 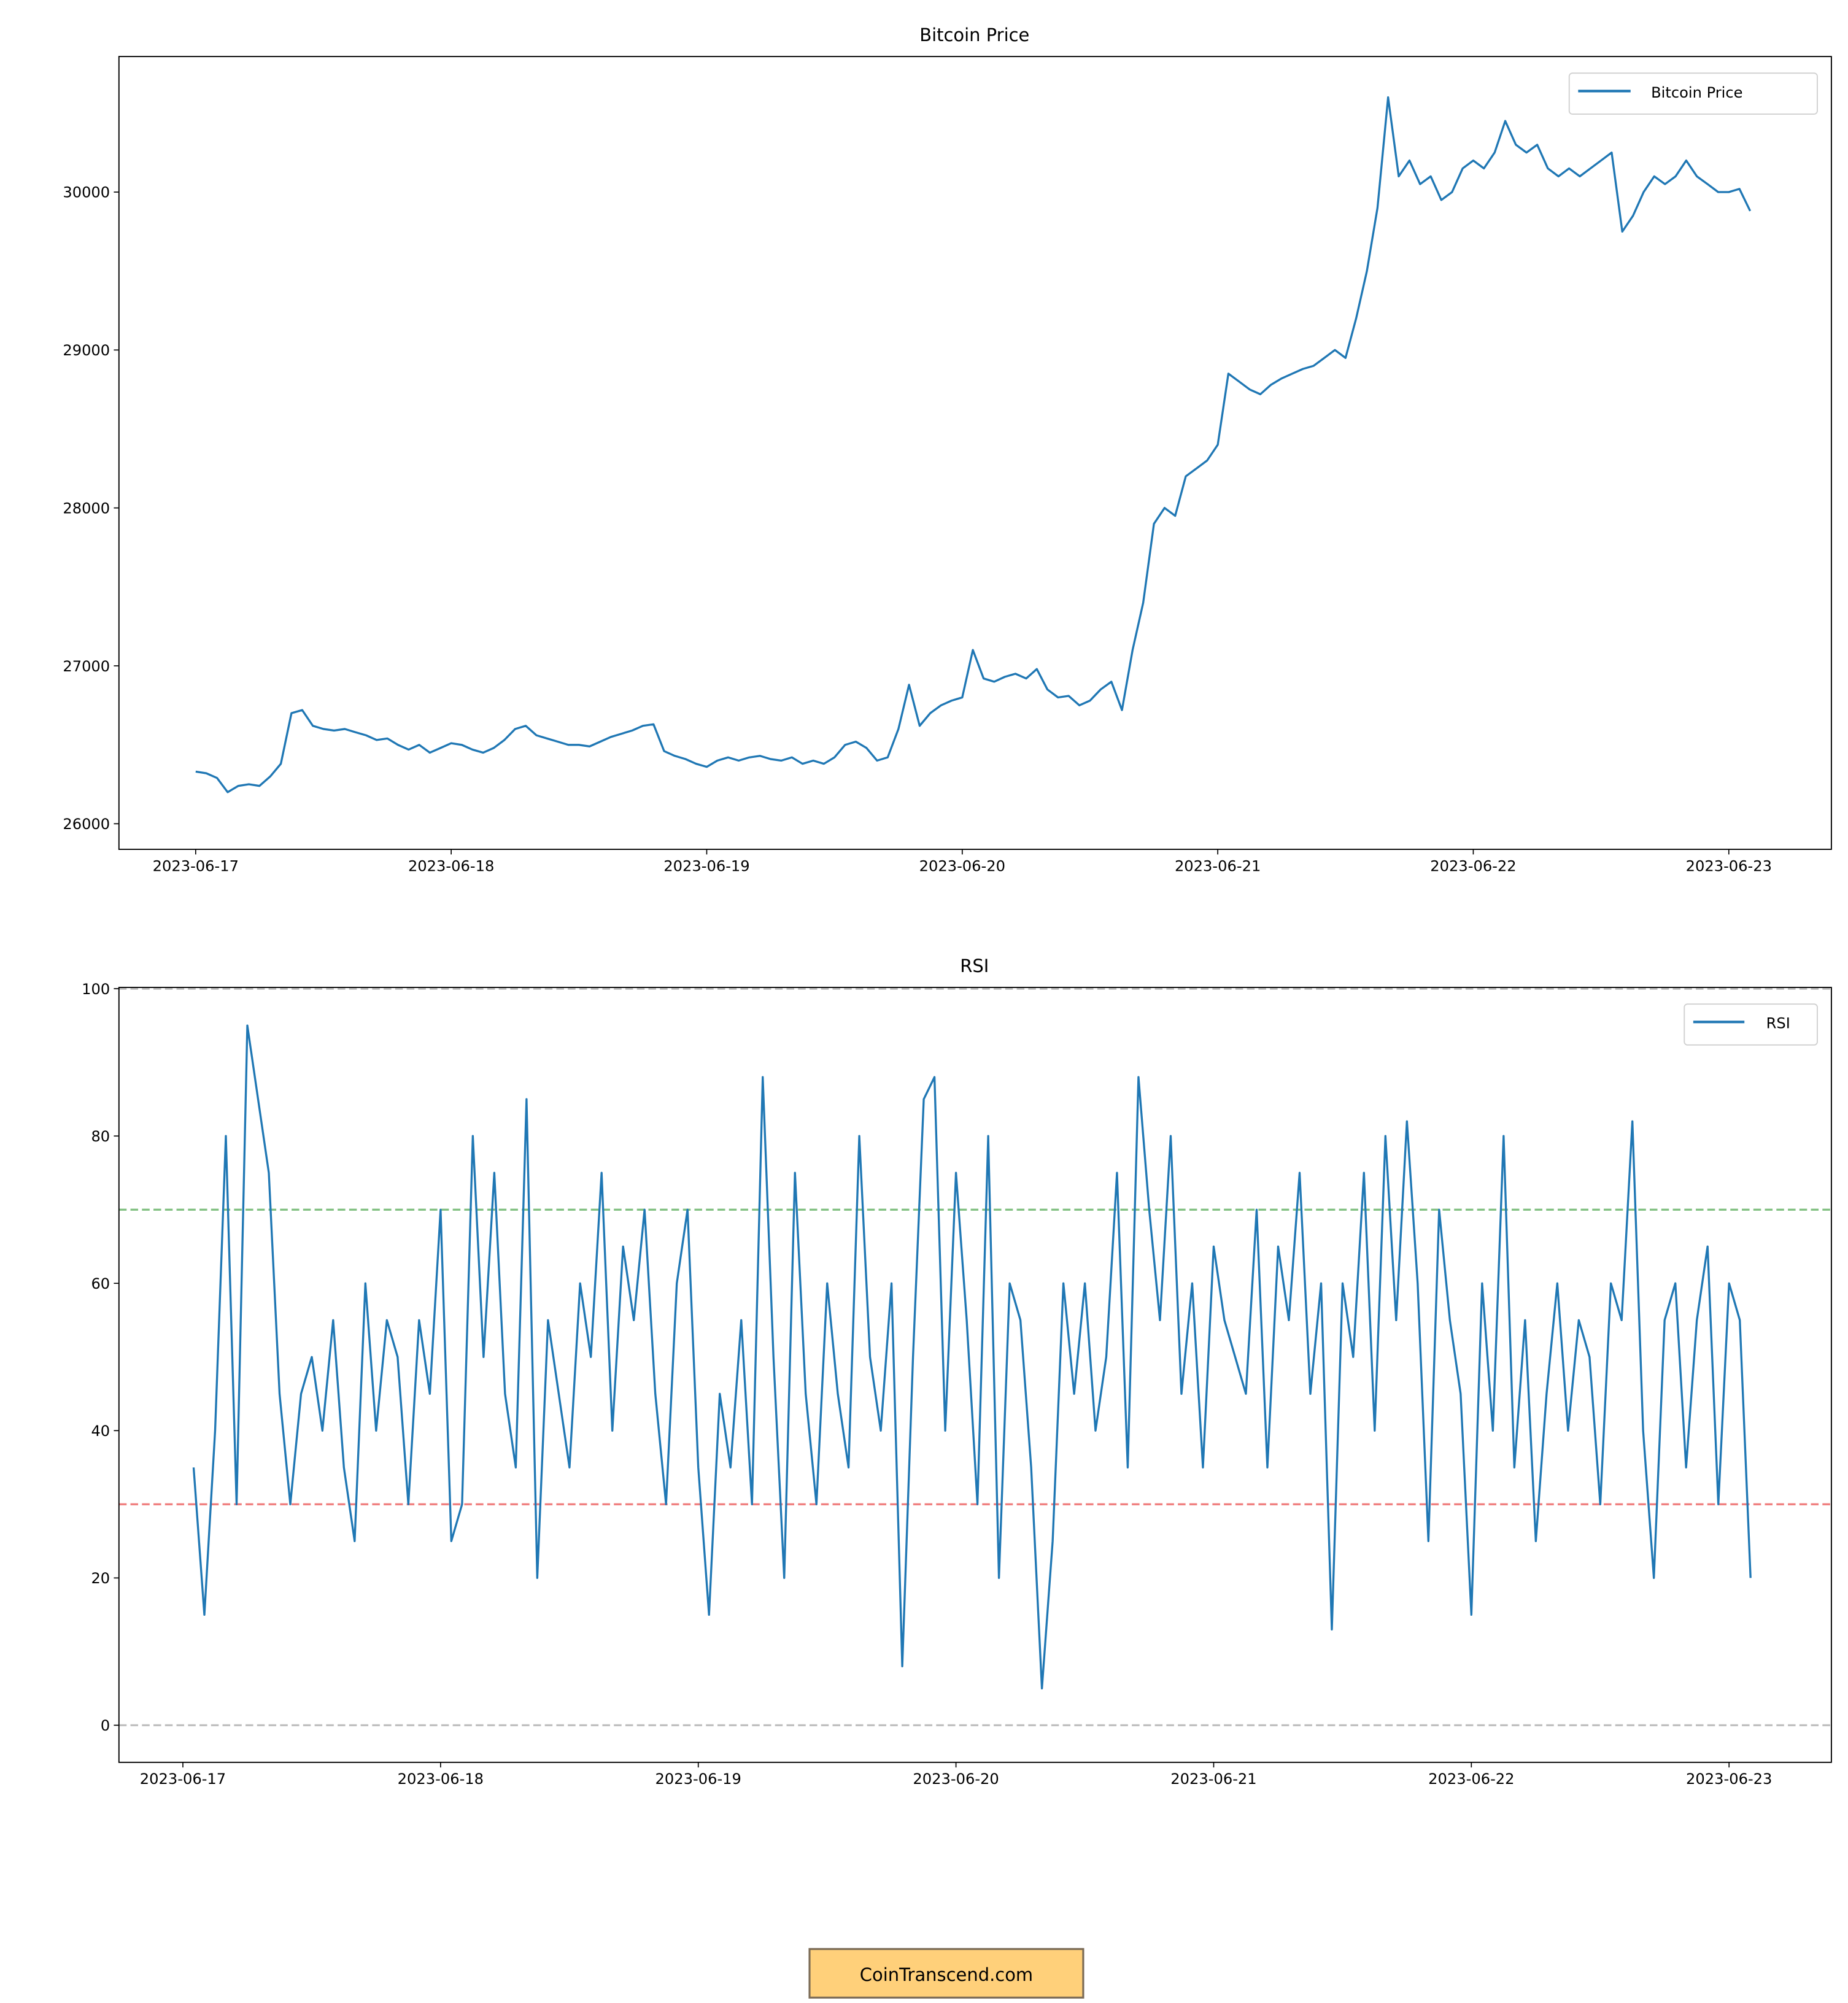 What do you see at coordinates (100, 1431) in the screenshot?
I see `rsi-y-tick-label: 40` at bounding box center [100, 1431].